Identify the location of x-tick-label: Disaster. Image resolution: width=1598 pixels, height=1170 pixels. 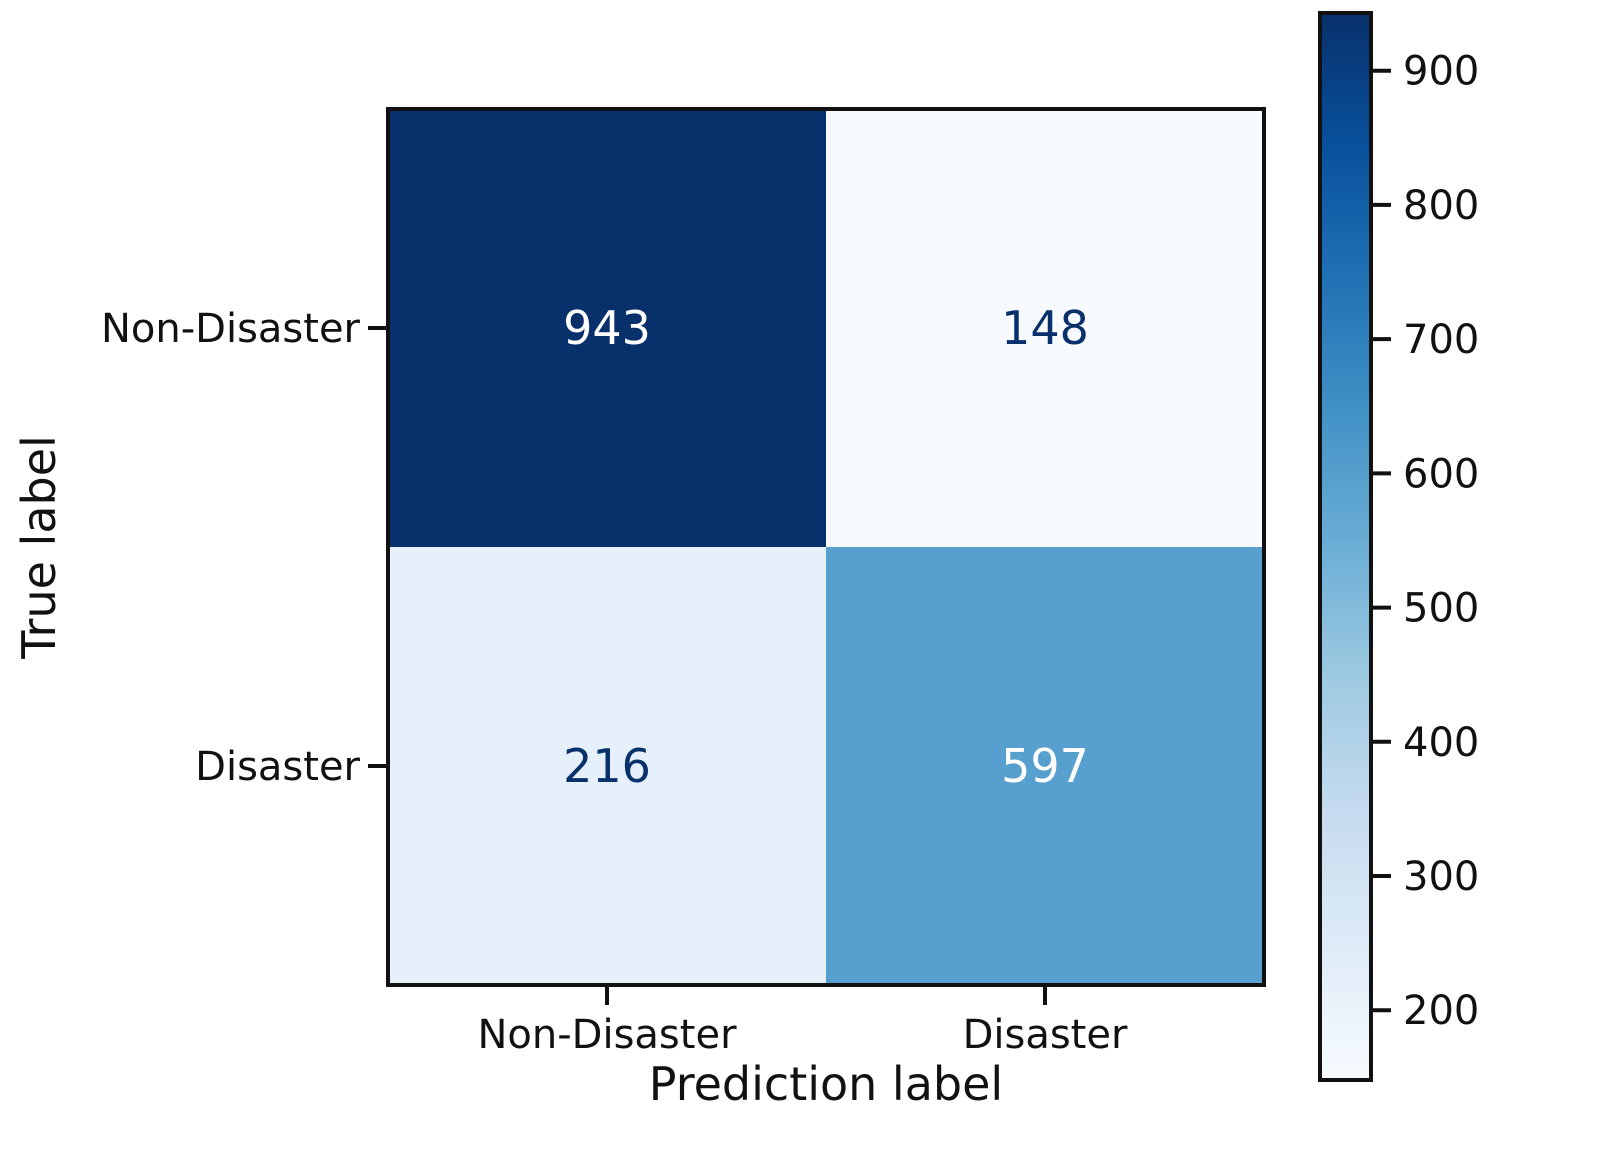
(1045, 1035).